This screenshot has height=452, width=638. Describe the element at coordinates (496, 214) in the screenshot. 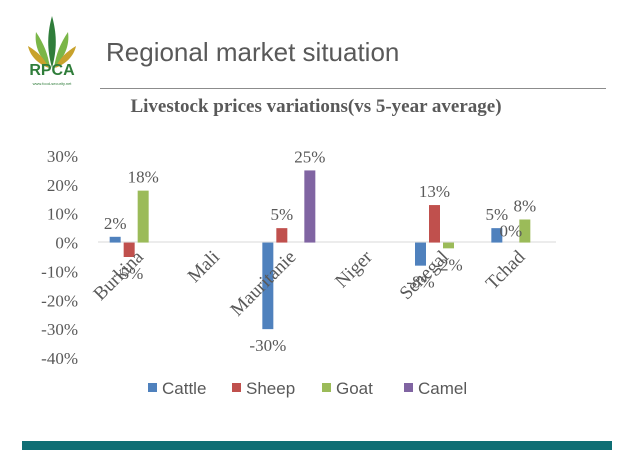

I see `data-label-cattle-tchad: 5%` at that location.